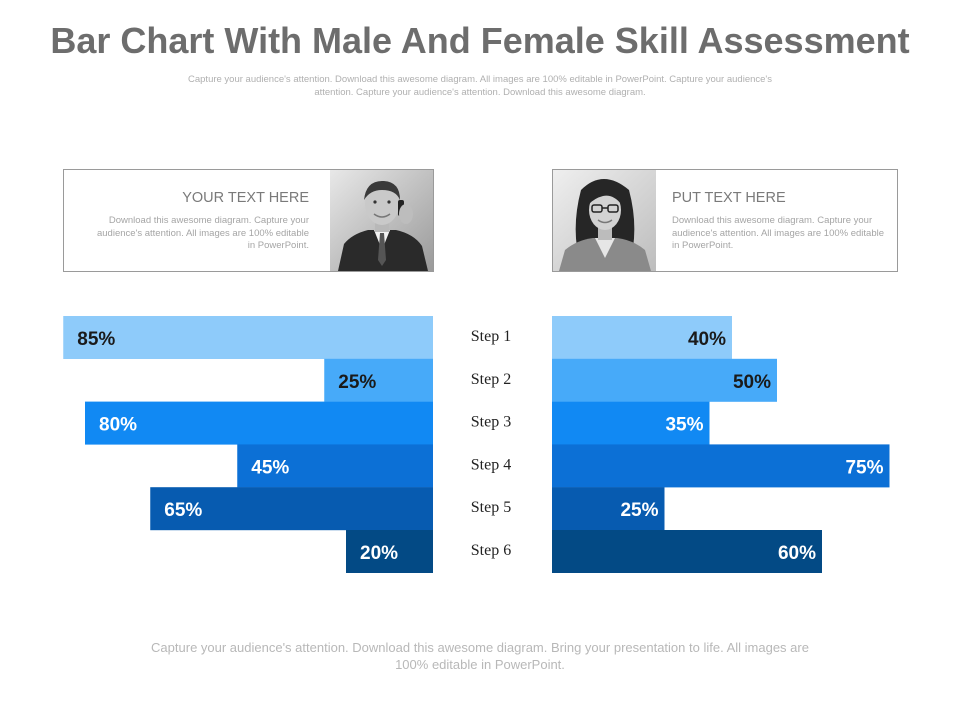 This screenshot has width=960, height=720. I want to click on female-bar-label-6: 60%, so click(797, 553).